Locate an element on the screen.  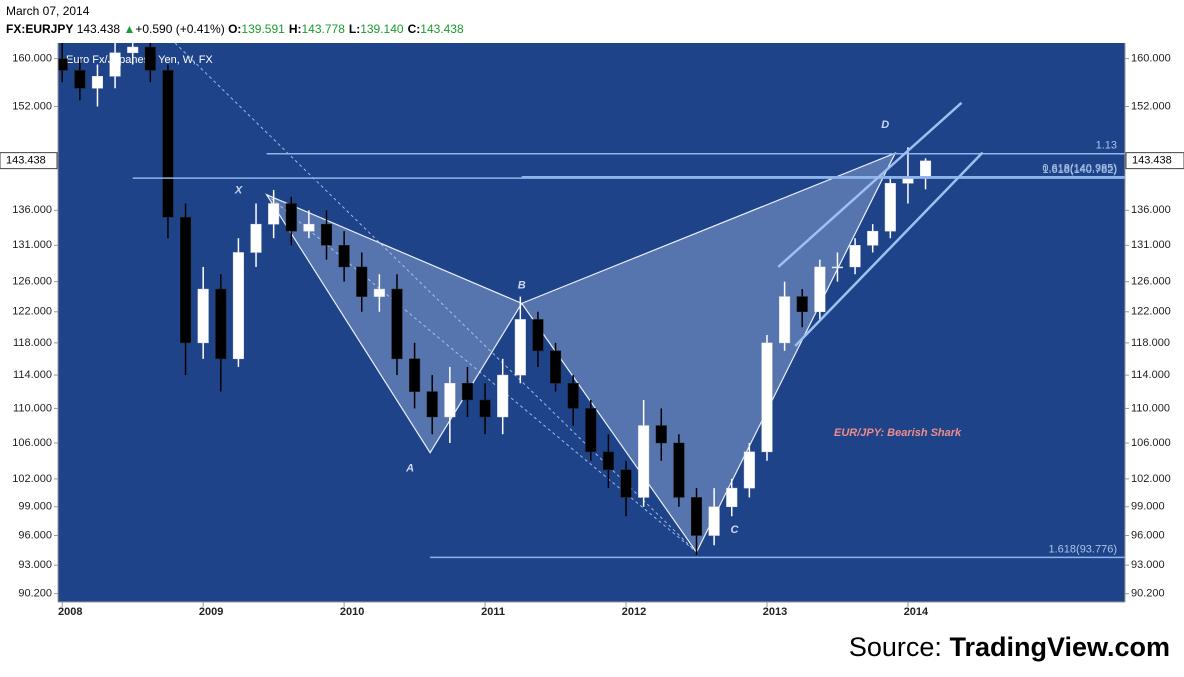
ohlc-value: 139.140 is located at coordinates (382, 29).